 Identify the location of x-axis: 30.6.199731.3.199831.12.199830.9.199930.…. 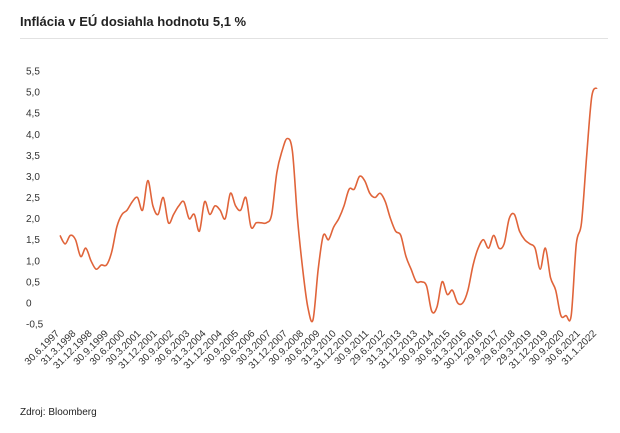
(311, 349).